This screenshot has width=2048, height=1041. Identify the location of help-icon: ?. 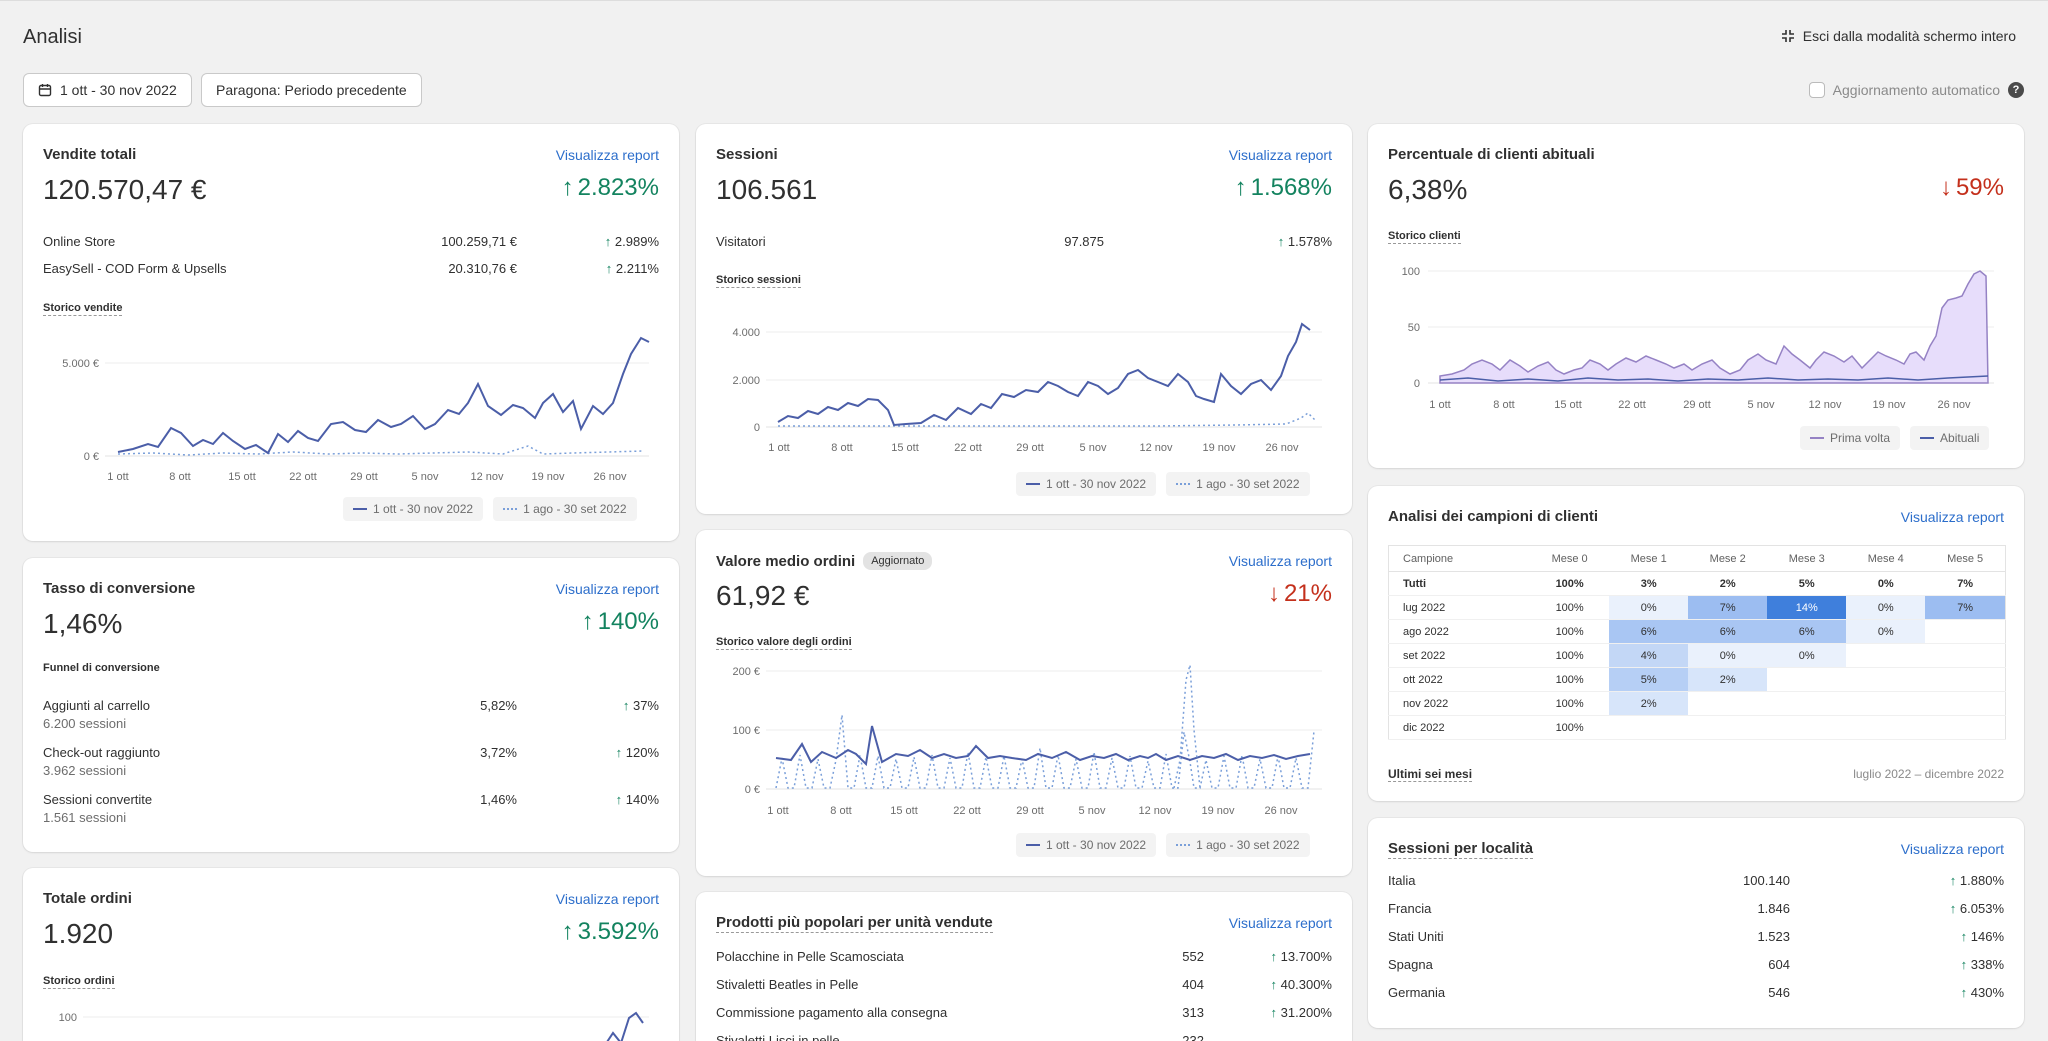
(2016, 90).